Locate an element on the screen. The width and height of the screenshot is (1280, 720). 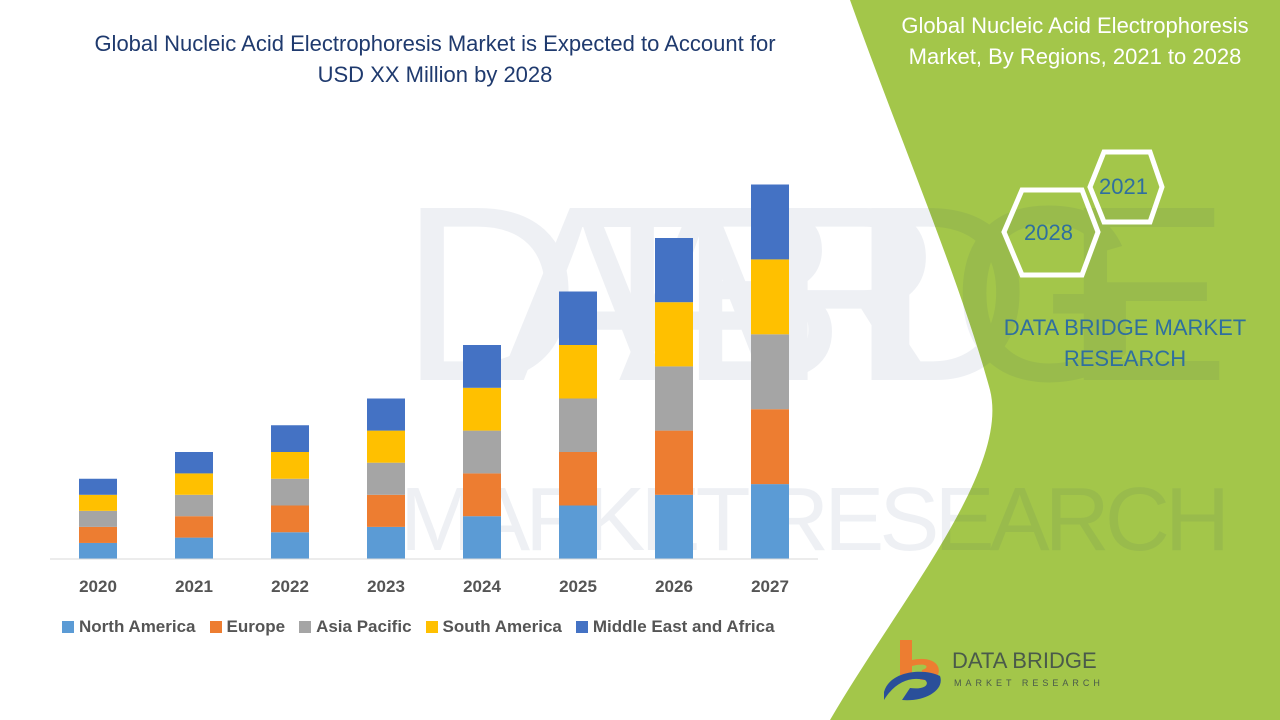
x-tick-label: 2020 is located at coordinates (98, 586).